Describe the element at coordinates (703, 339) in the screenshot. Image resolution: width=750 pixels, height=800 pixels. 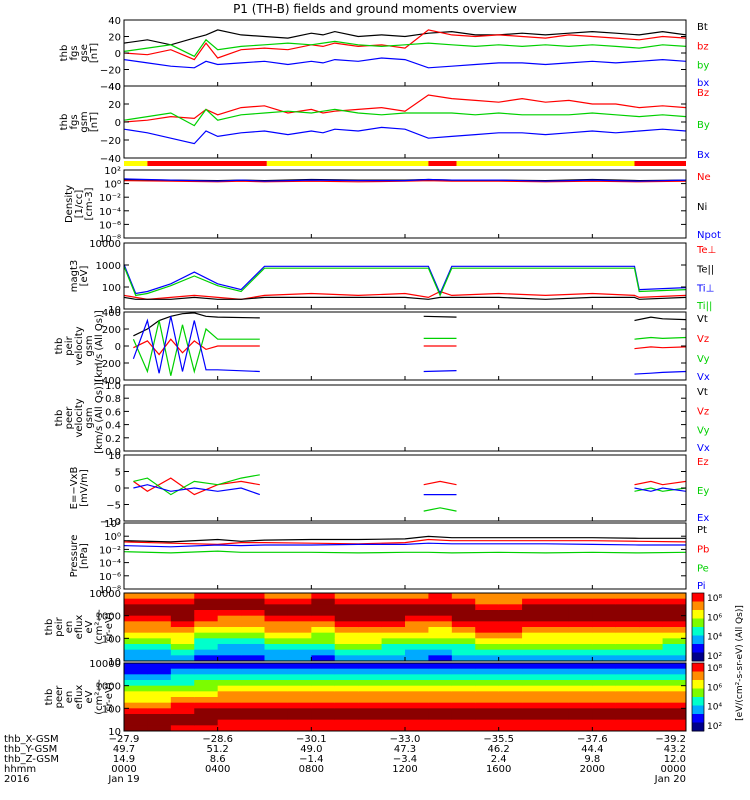
I see `legend-Vz: Vz` at that location.